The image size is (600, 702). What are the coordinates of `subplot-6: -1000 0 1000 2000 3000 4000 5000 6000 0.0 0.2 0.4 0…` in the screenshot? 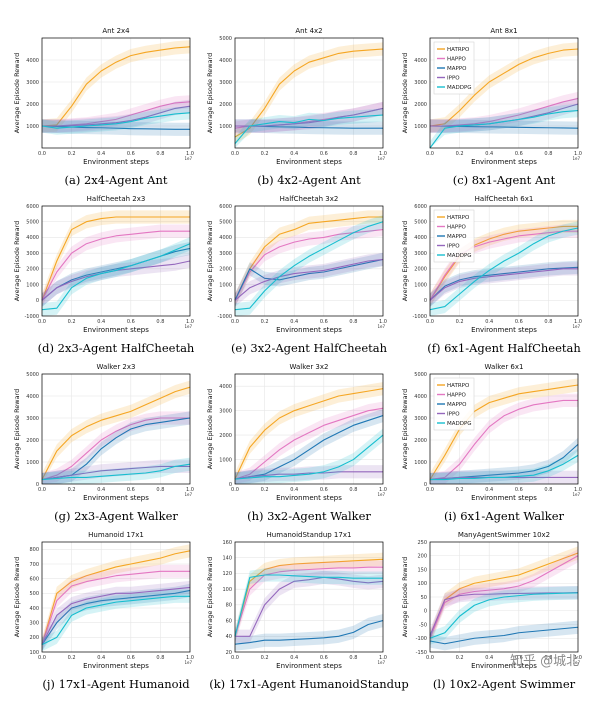 It's located at (491, 275).